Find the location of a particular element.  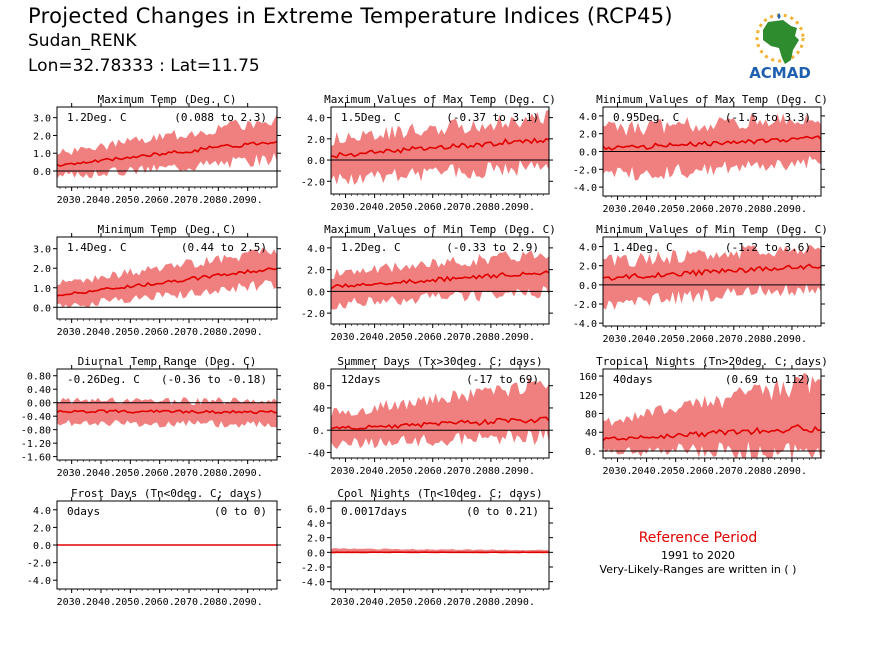

y-tick-label: 40 is located at coordinates (319, 409).